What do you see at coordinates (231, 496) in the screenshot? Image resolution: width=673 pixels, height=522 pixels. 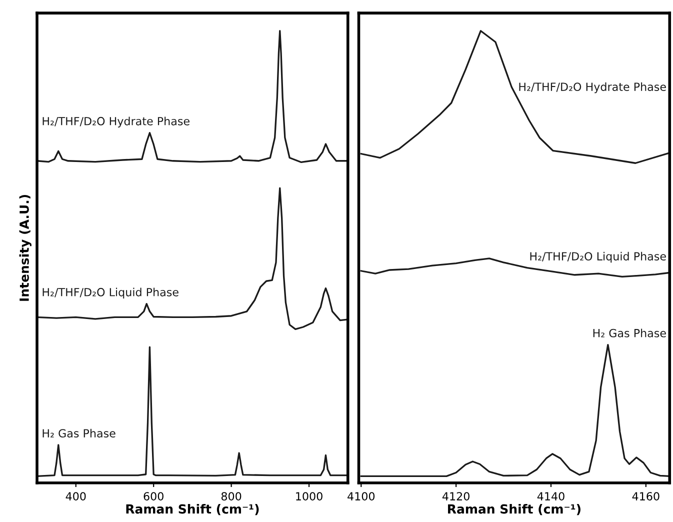 I see `x-tick-label: 800` at bounding box center [231, 496].